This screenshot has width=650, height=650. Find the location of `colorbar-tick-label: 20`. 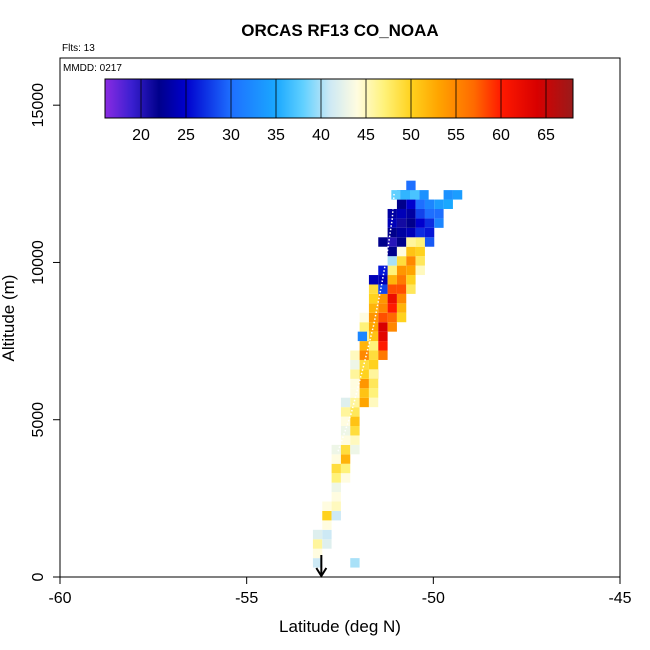

colorbar-tick-label: 20 is located at coordinates (141, 135).